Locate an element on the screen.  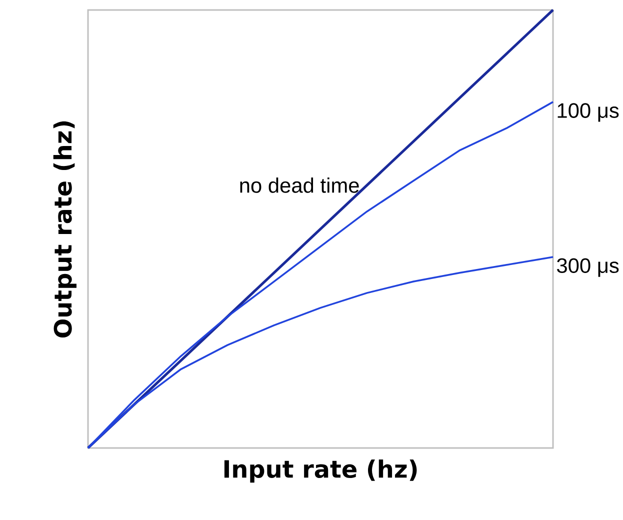
x-axis-title: Input rate (hz) is located at coordinates (320, 471).